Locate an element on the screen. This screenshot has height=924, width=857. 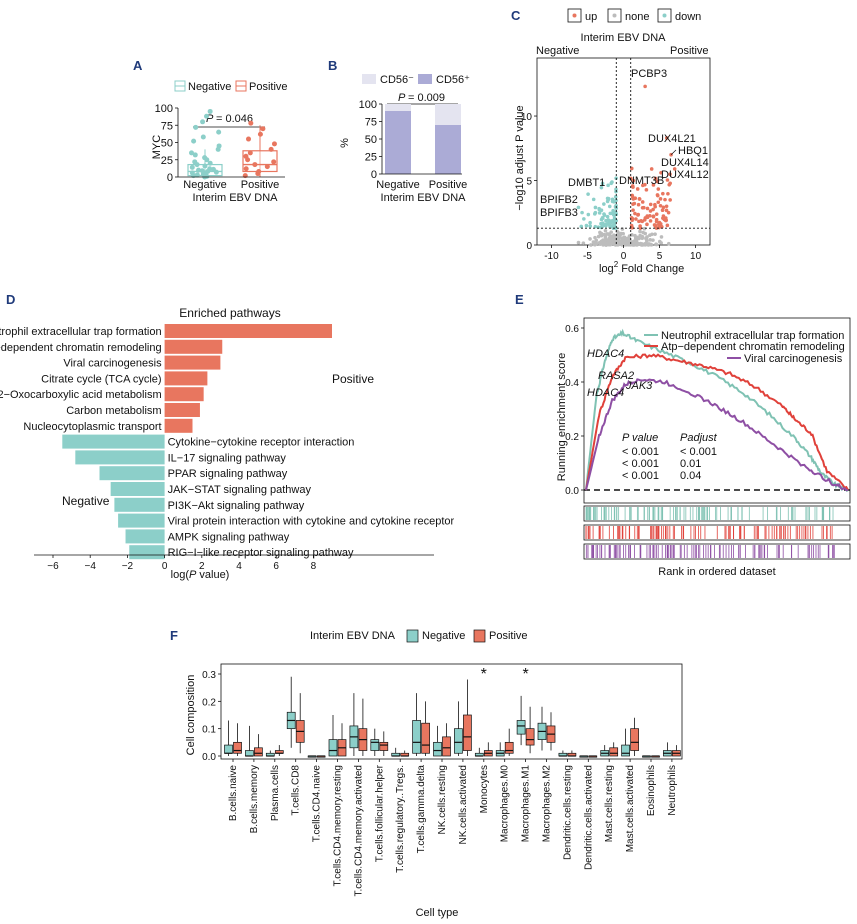
f-xtick-label: B.cells.naive is located at coordinates (233, 793).